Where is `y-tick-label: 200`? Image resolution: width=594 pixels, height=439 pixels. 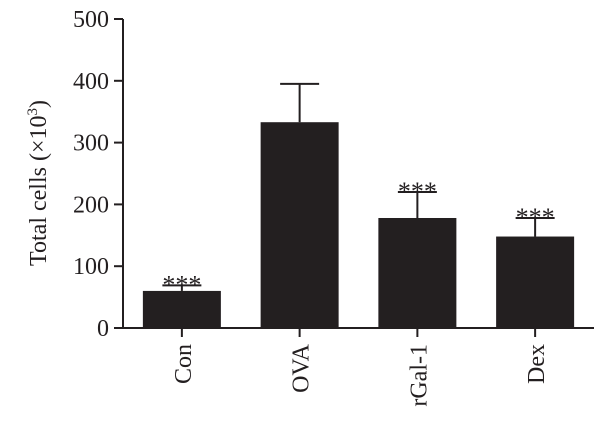
y-tick-label: 200 is located at coordinates (91, 205).